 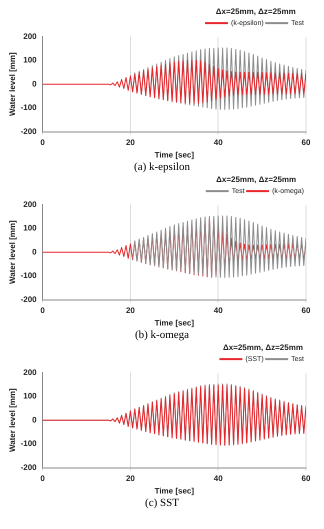 What do you see at coordinates (162, 503) in the screenshot?
I see `text: (c) SST` at bounding box center [162, 503].